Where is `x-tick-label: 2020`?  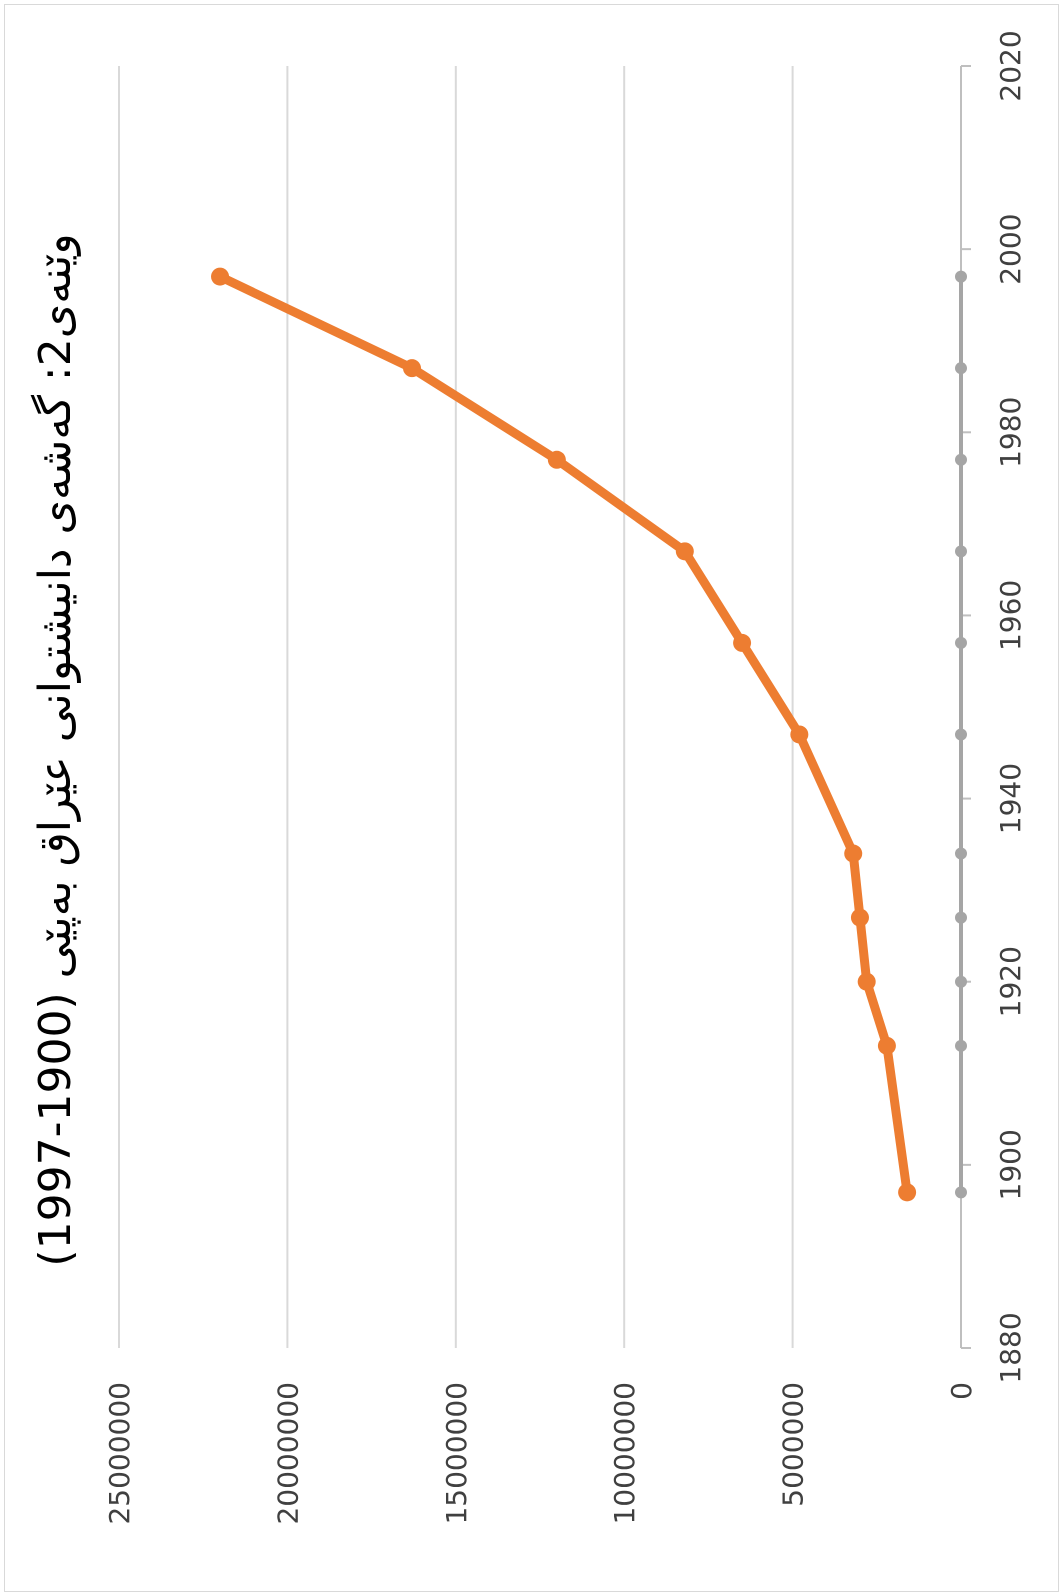
x-tick-label: 2020 is located at coordinates (1010, 65).